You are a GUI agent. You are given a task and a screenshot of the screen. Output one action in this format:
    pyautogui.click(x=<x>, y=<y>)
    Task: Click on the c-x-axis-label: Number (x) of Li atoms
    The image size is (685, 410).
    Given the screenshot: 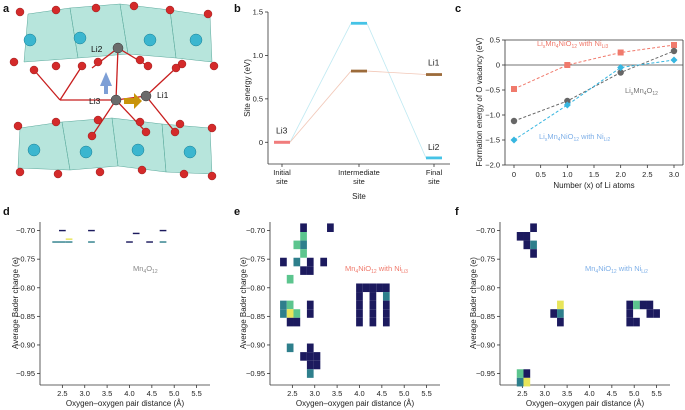 What is the action you would take?
    pyautogui.click(x=593, y=185)
    